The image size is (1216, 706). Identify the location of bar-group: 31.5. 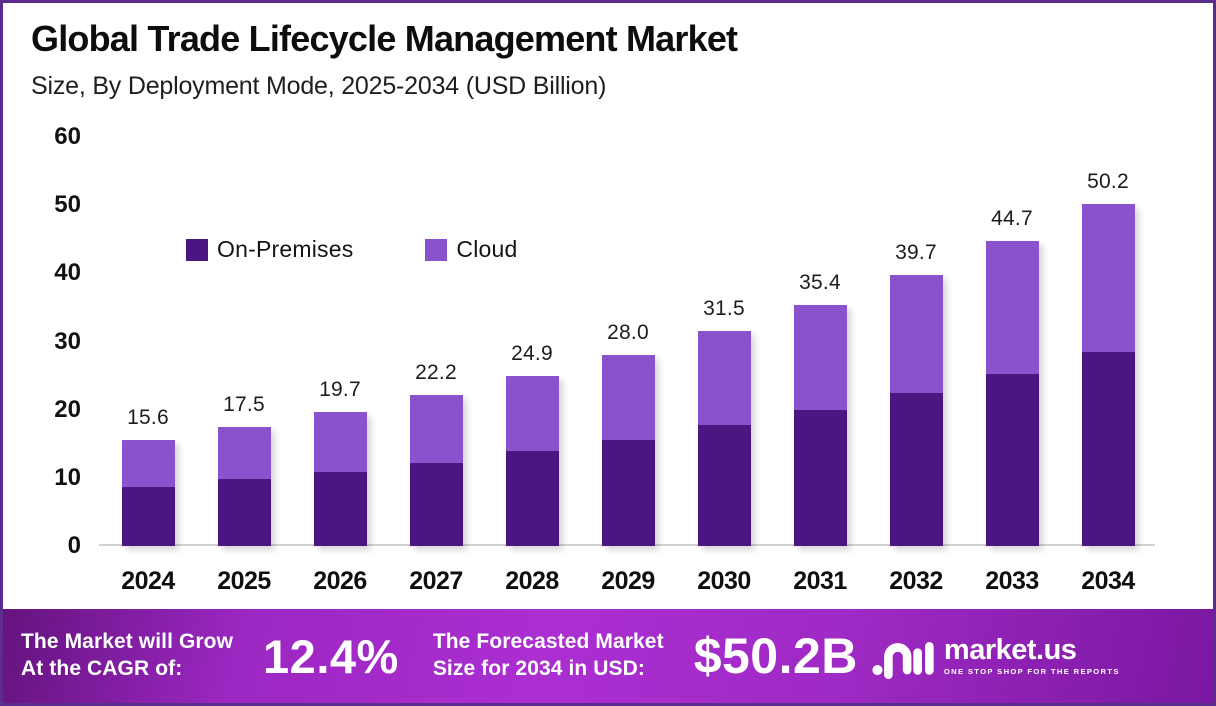
(724, 341).